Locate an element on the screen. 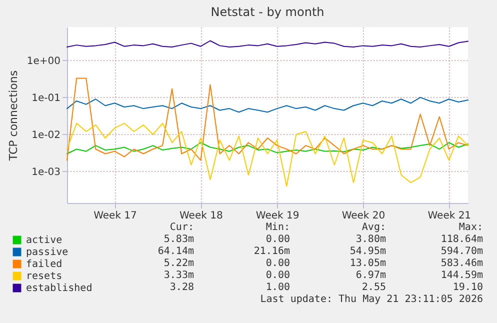 The width and height of the screenshot is (497, 323). y-tick-label: 1e-03 is located at coordinates (46, 172).